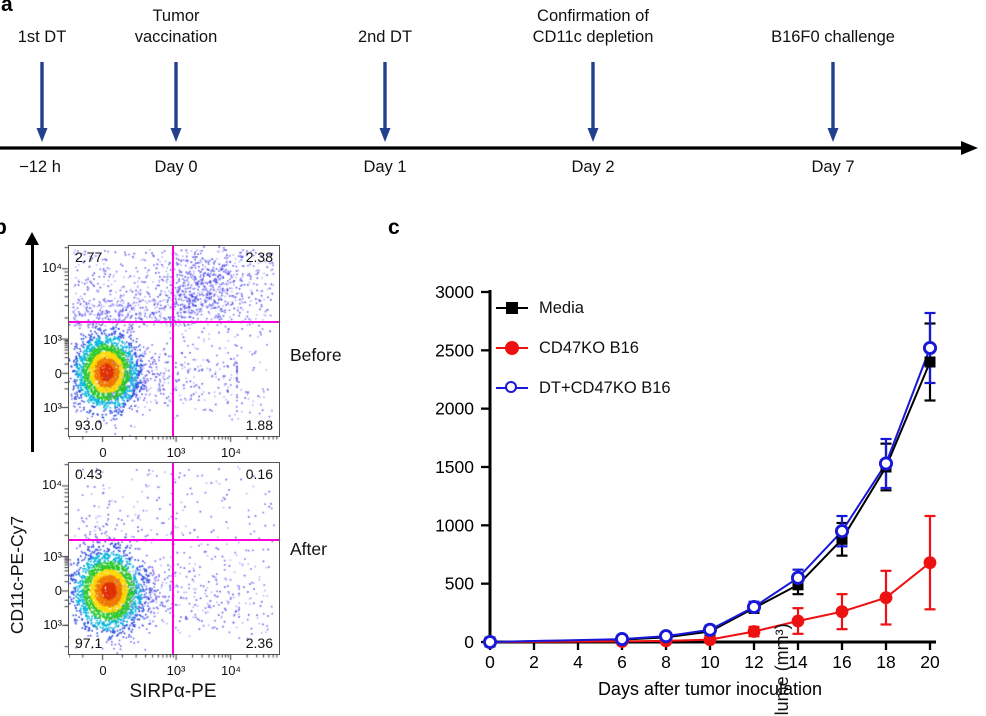 The height and width of the screenshot is (716, 986). I want to click on panel-label-b: b, so click(3, 227).